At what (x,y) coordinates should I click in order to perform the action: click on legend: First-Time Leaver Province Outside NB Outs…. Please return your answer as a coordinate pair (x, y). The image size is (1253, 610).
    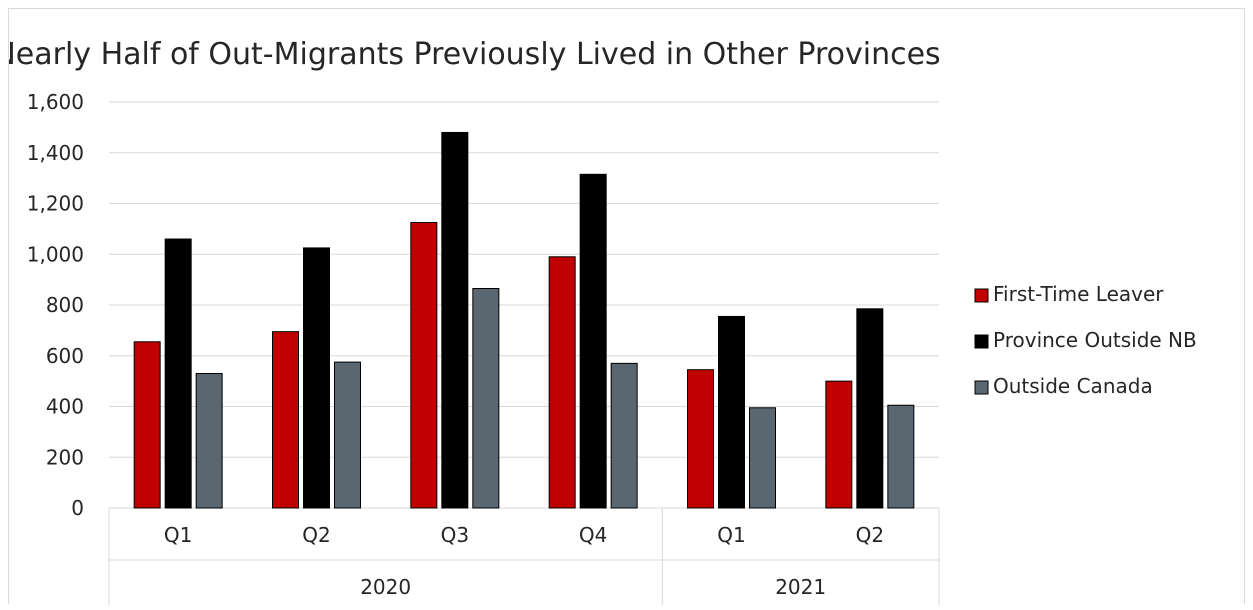
    Looking at the image, I should click on (1085, 340).